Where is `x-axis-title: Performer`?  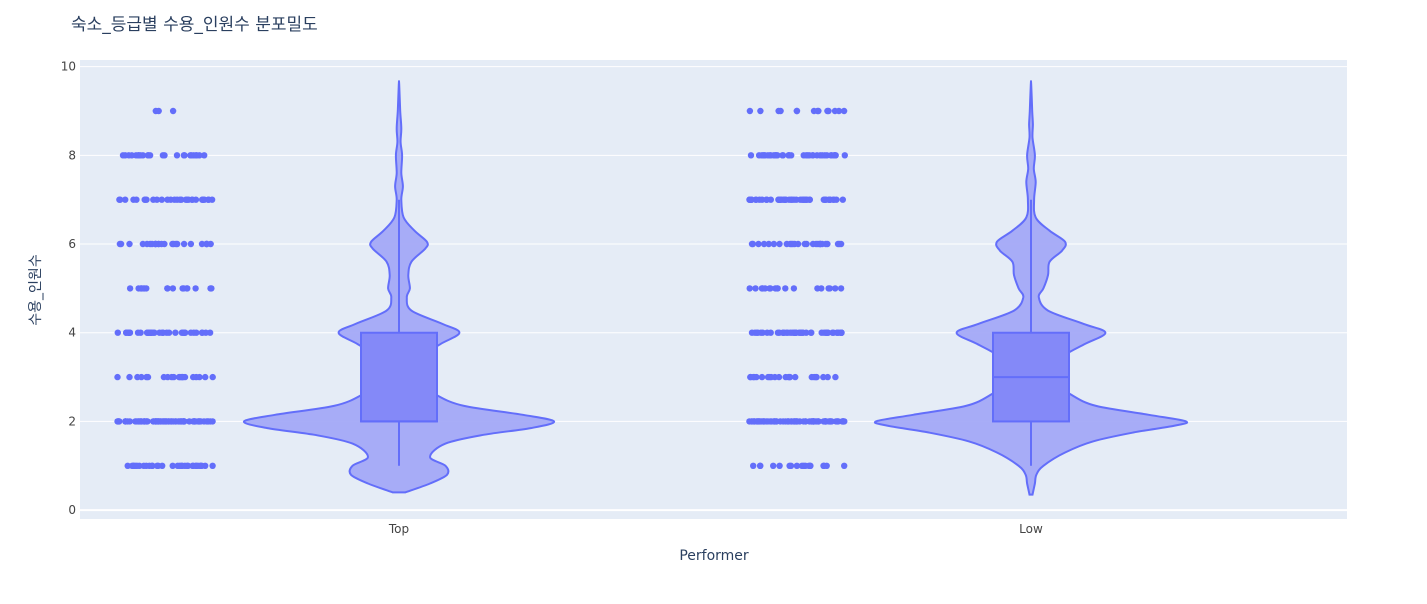 x-axis-title: Performer is located at coordinates (714, 556).